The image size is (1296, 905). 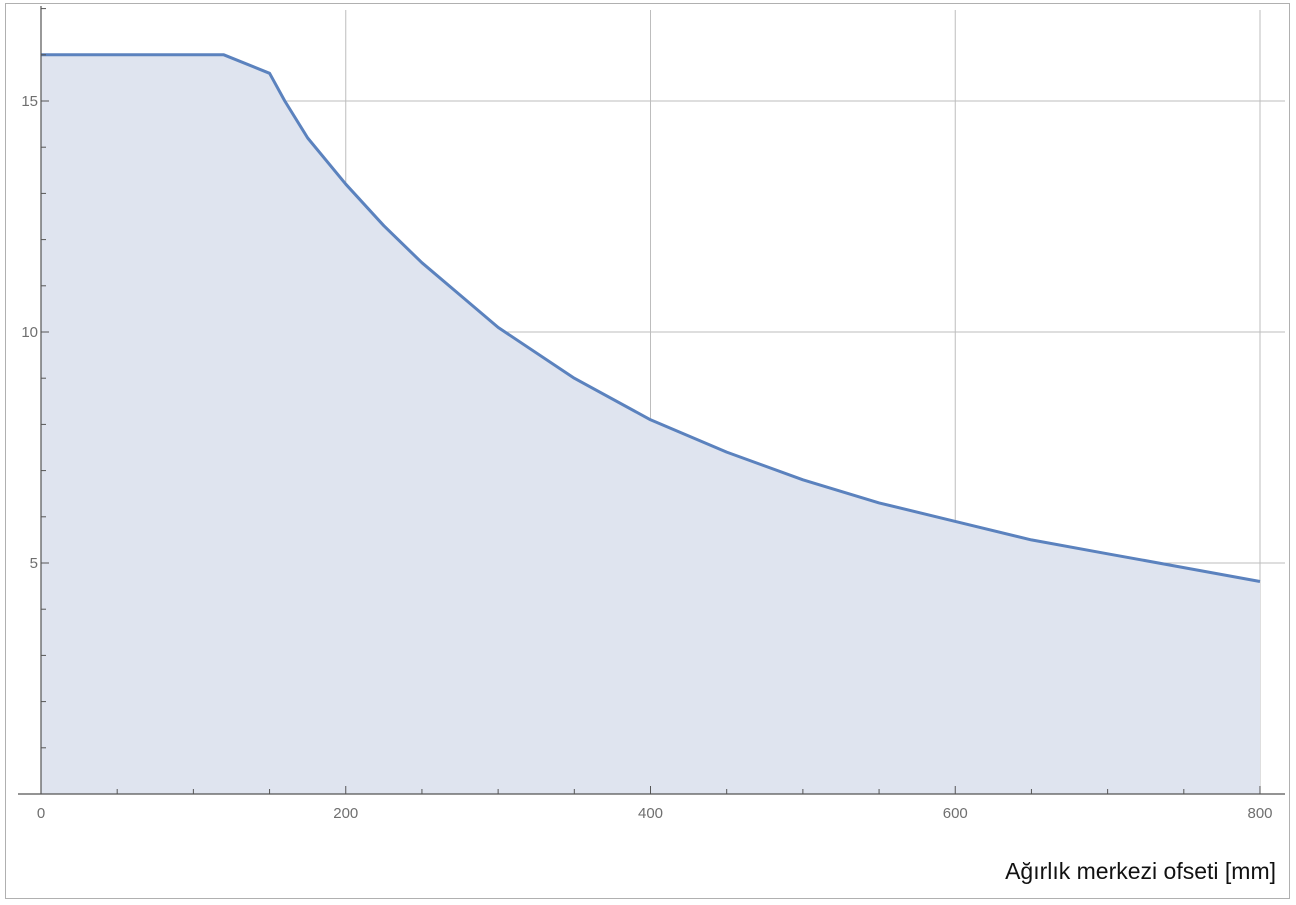 What do you see at coordinates (29, 101) in the screenshot?
I see `y-tick-label-15: 15` at bounding box center [29, 101].